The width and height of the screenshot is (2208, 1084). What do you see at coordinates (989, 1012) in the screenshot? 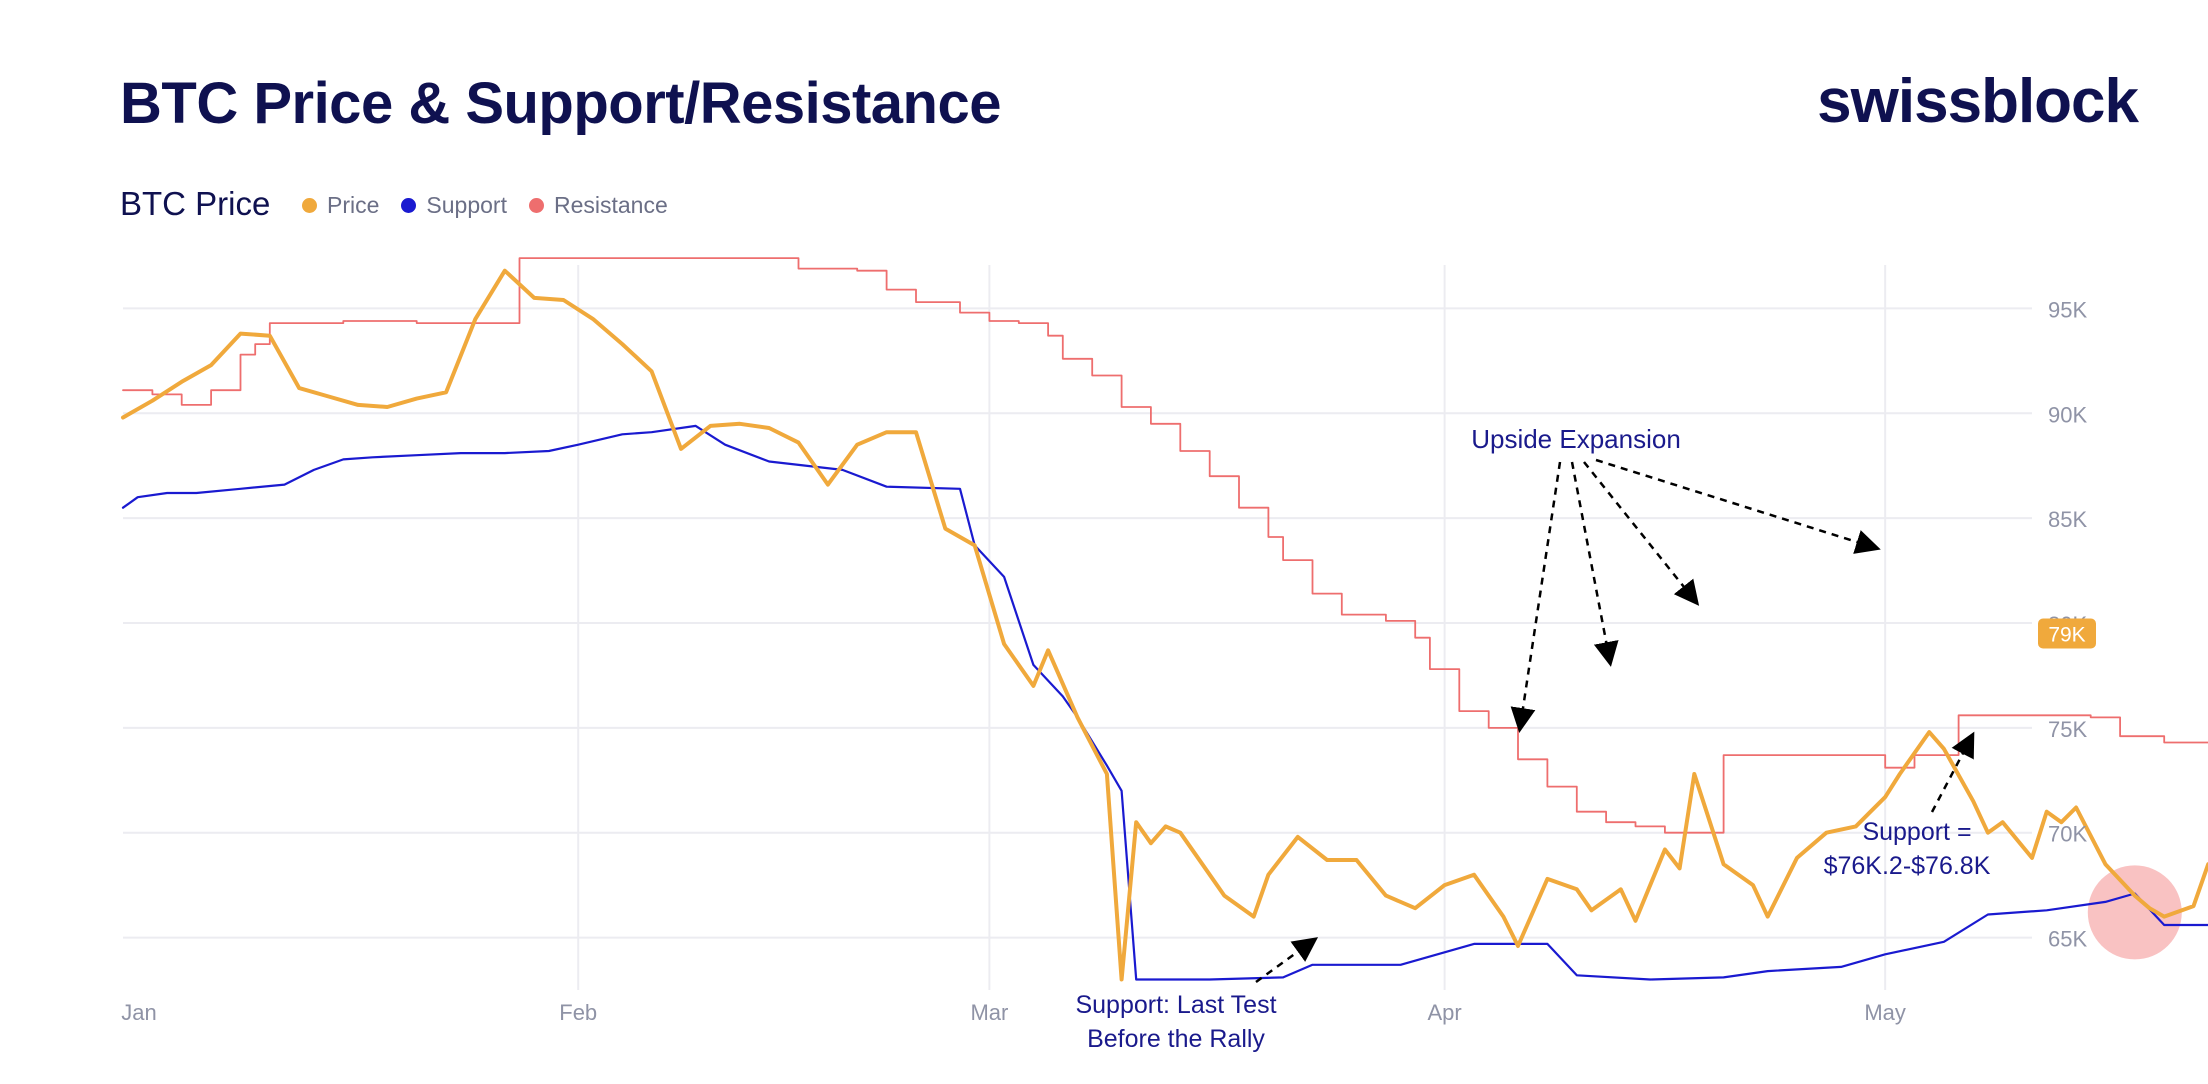
I see `x-tick-label: Mar` at bounding box center [989, 1012].